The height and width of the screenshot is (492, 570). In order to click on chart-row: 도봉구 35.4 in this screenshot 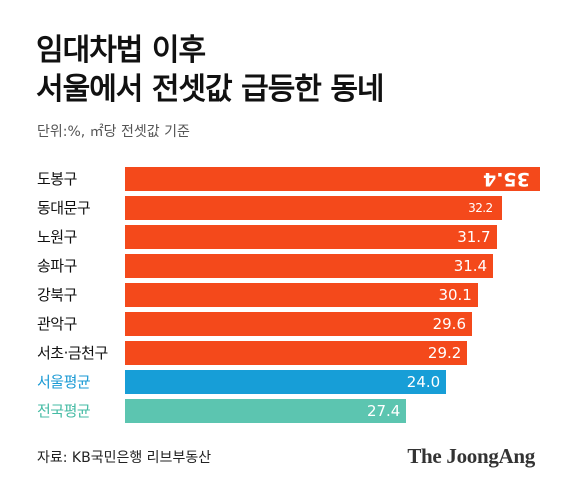, I will do `click(285, 179)`.